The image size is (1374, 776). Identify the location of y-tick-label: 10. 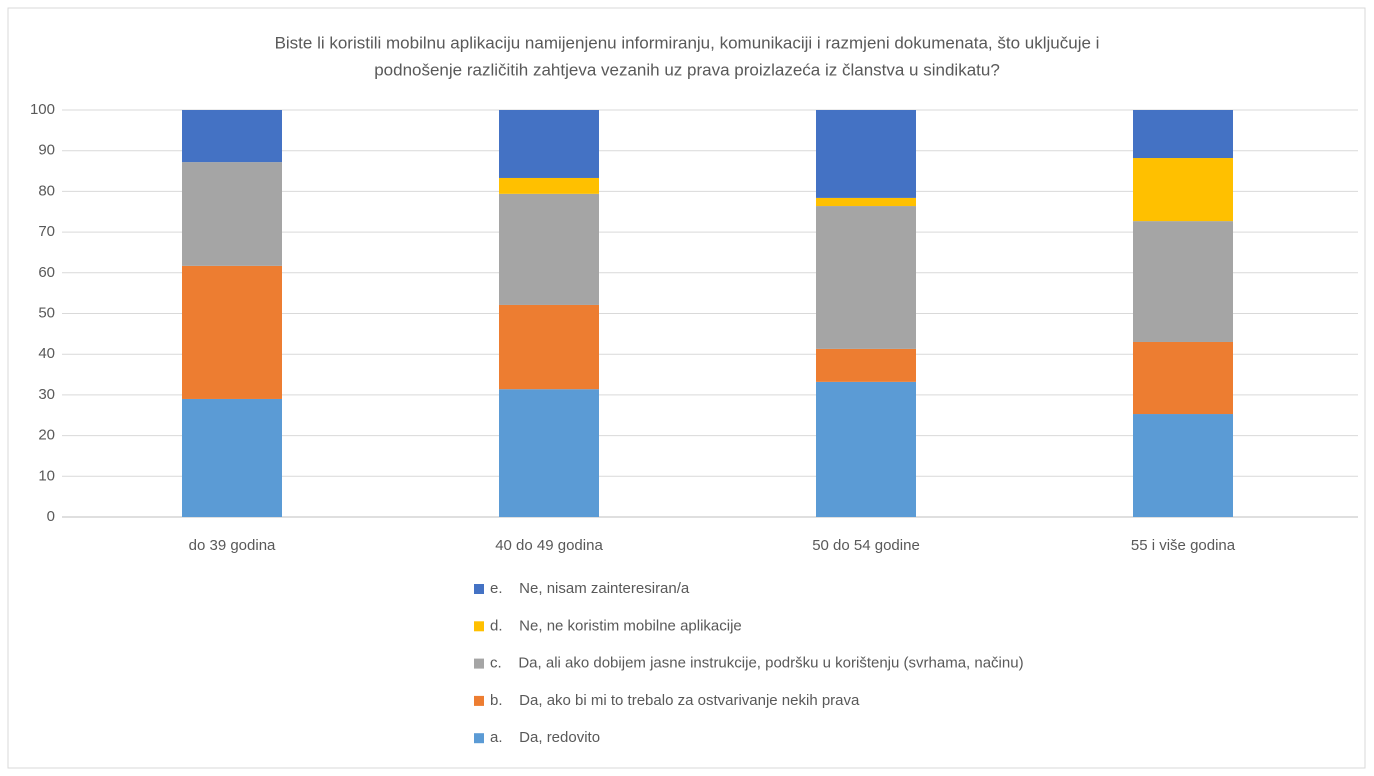
(46, 475).